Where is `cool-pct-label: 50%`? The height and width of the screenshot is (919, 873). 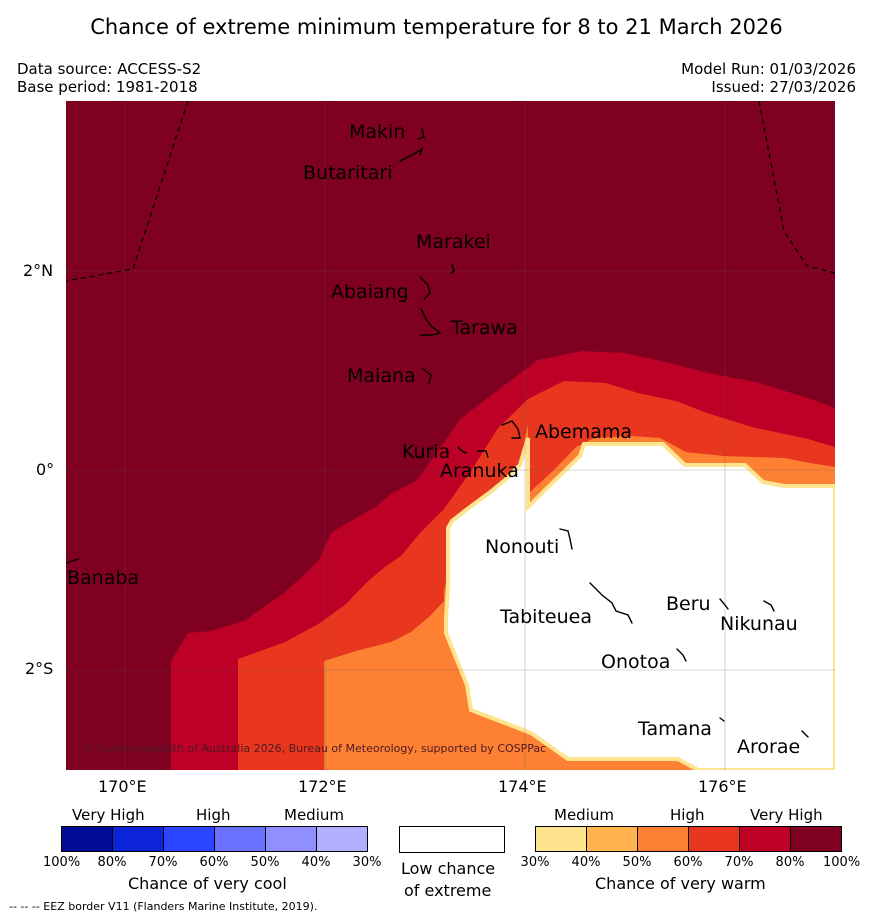 cool-pct-label: 50% is located at coordinates (265, 862).